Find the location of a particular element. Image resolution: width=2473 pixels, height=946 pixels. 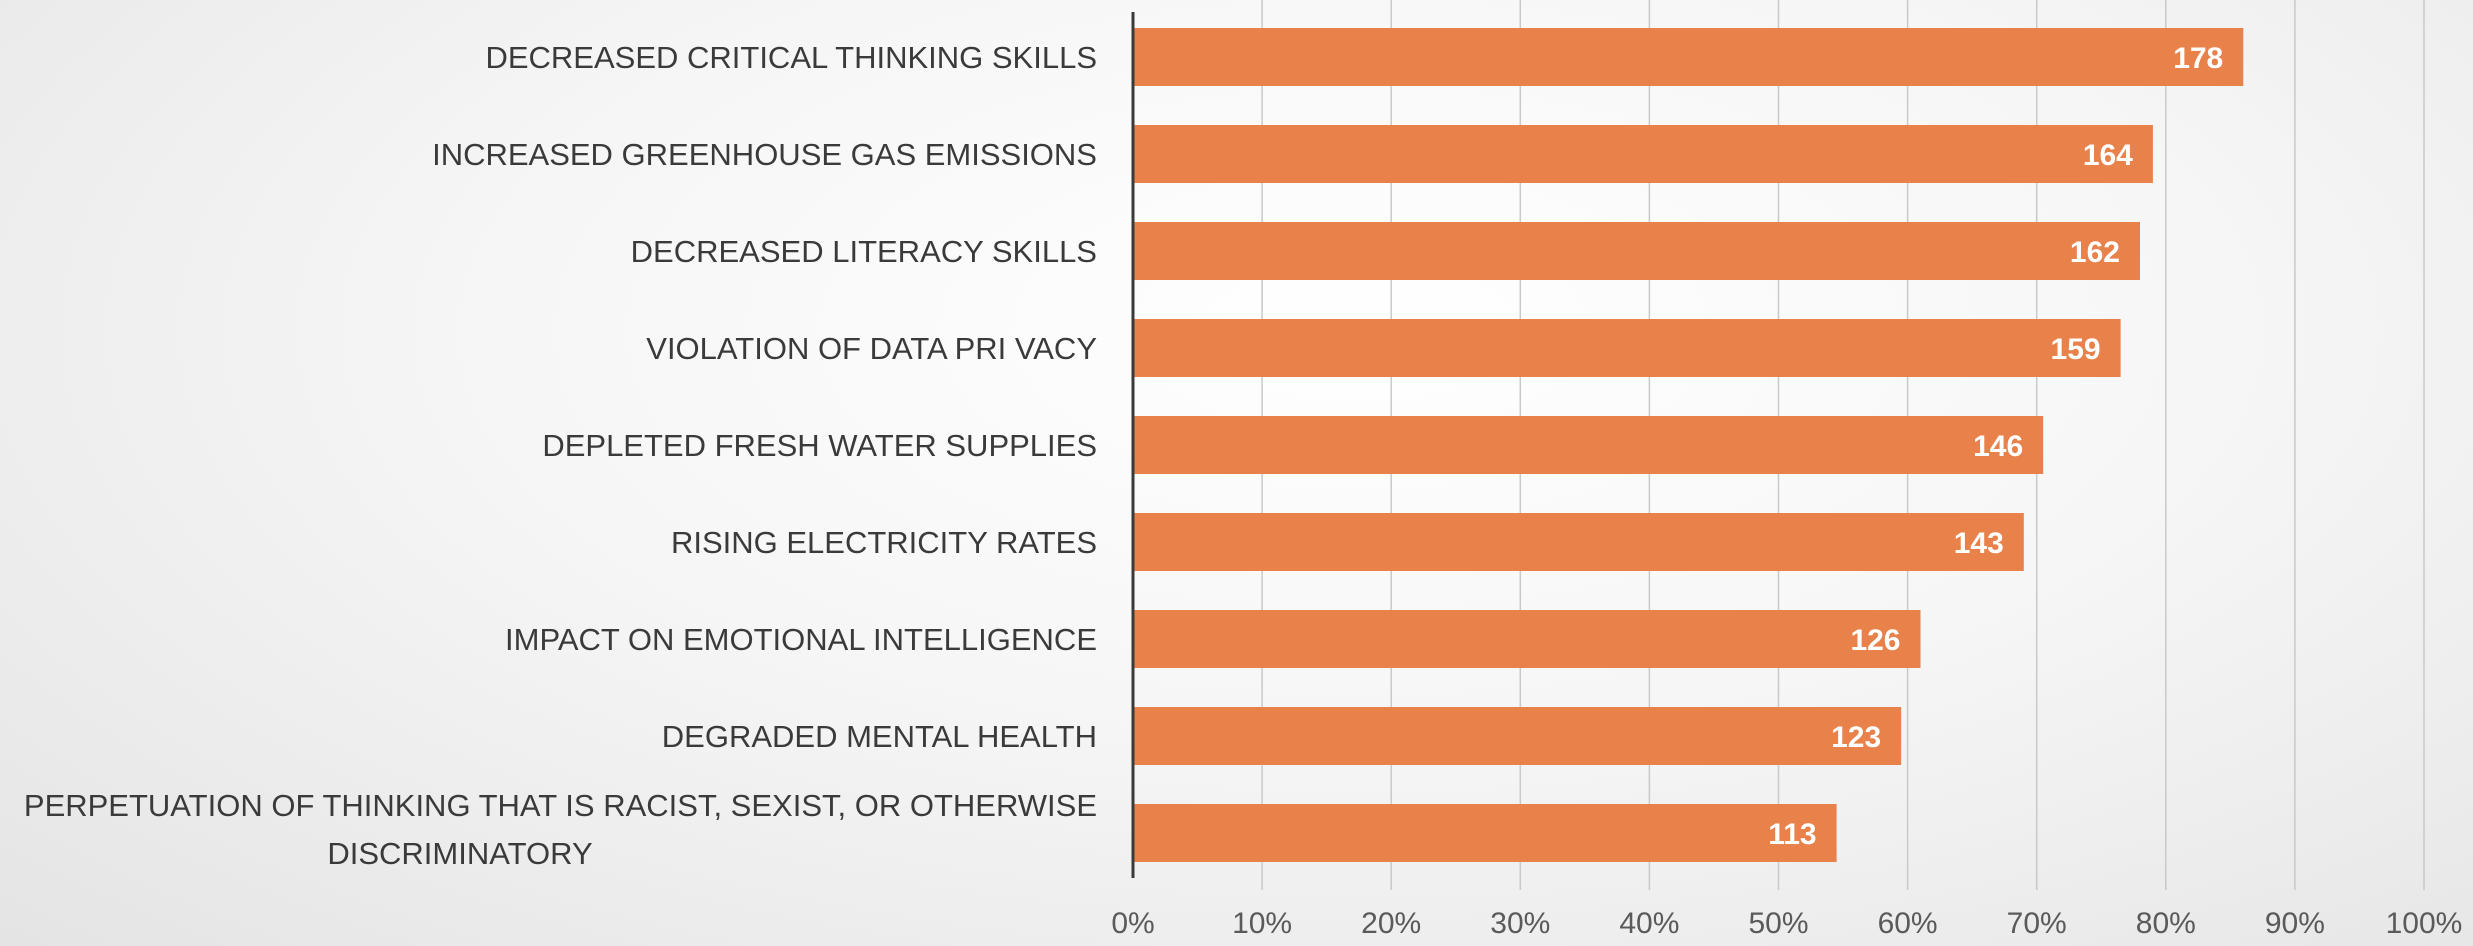

x-tick-label: 70% is located at coordinates (2037, 923).